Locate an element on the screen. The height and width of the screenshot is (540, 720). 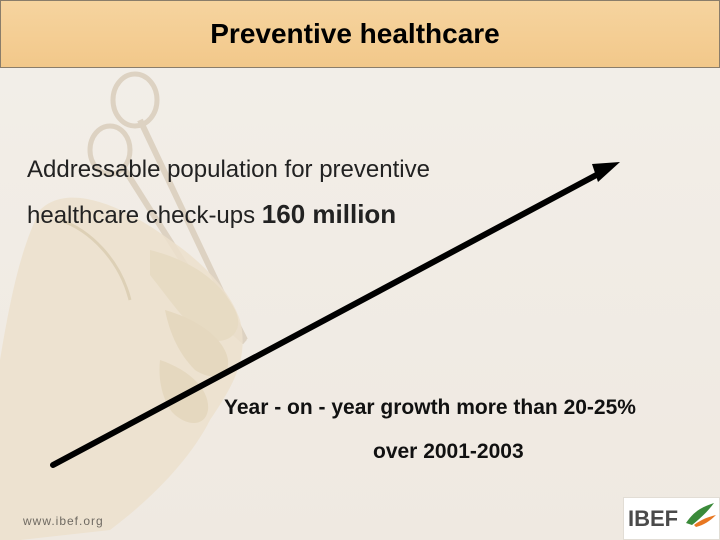
ibef-bird-logo-icon is located at coordinates (701, 515).